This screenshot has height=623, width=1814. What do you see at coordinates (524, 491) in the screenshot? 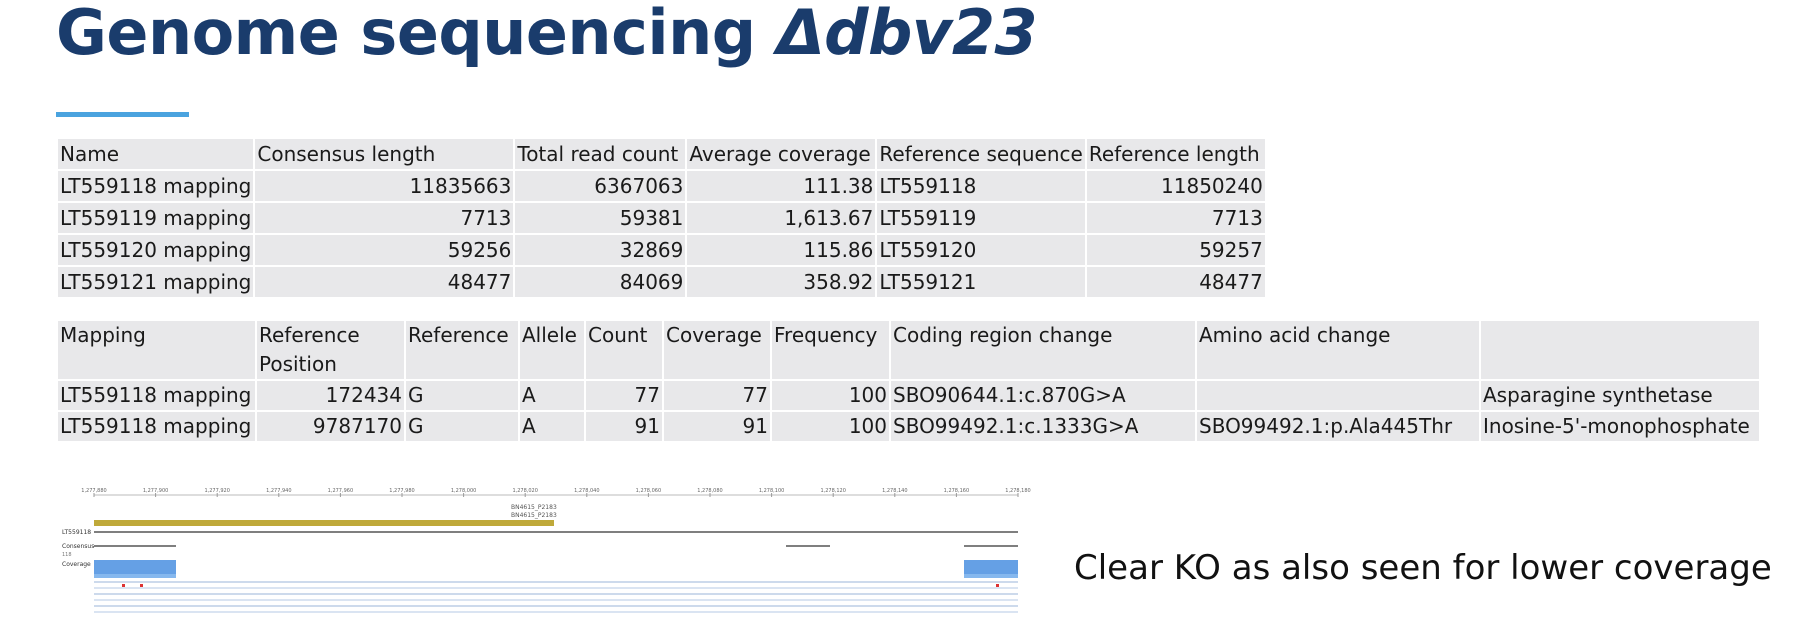
I see `ruler-tick-label: 1,278,020` at bounding box center [524, 491].